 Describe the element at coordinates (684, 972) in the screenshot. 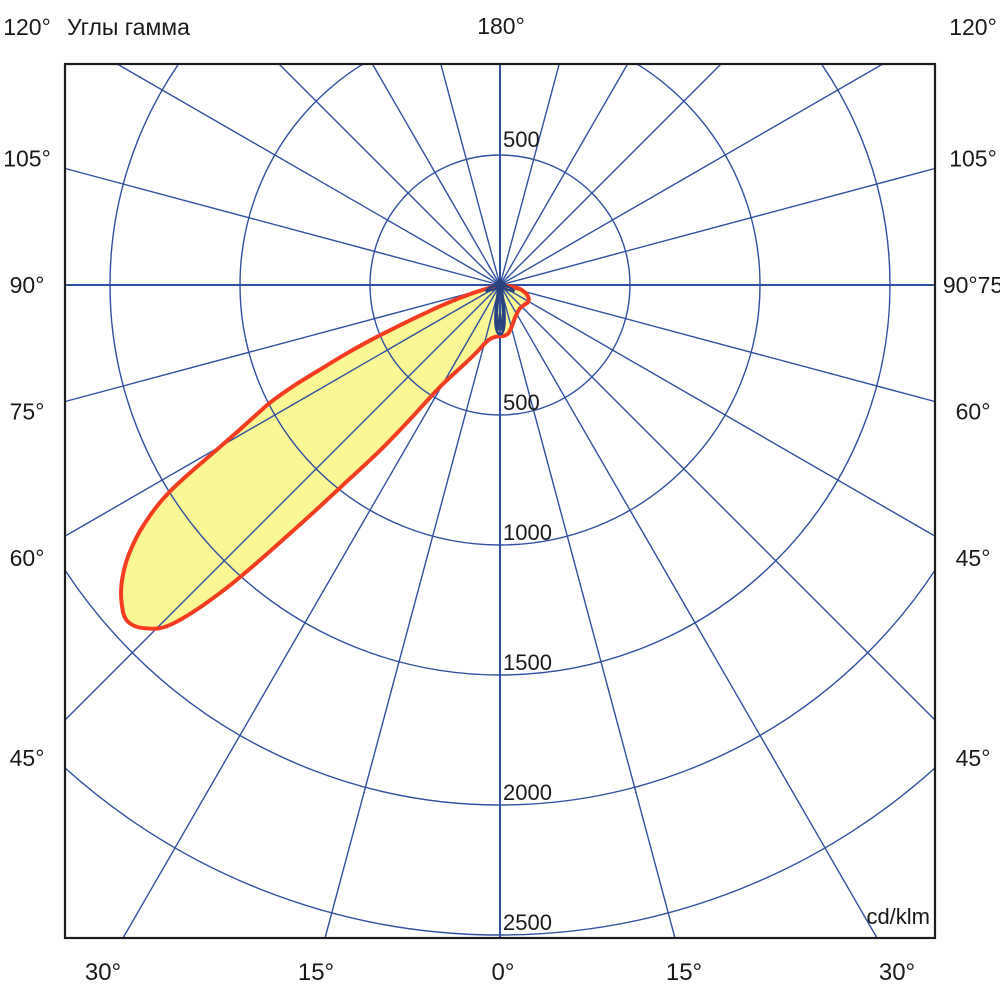

I see `gamma-label-bottom-3: 15°` at that location.